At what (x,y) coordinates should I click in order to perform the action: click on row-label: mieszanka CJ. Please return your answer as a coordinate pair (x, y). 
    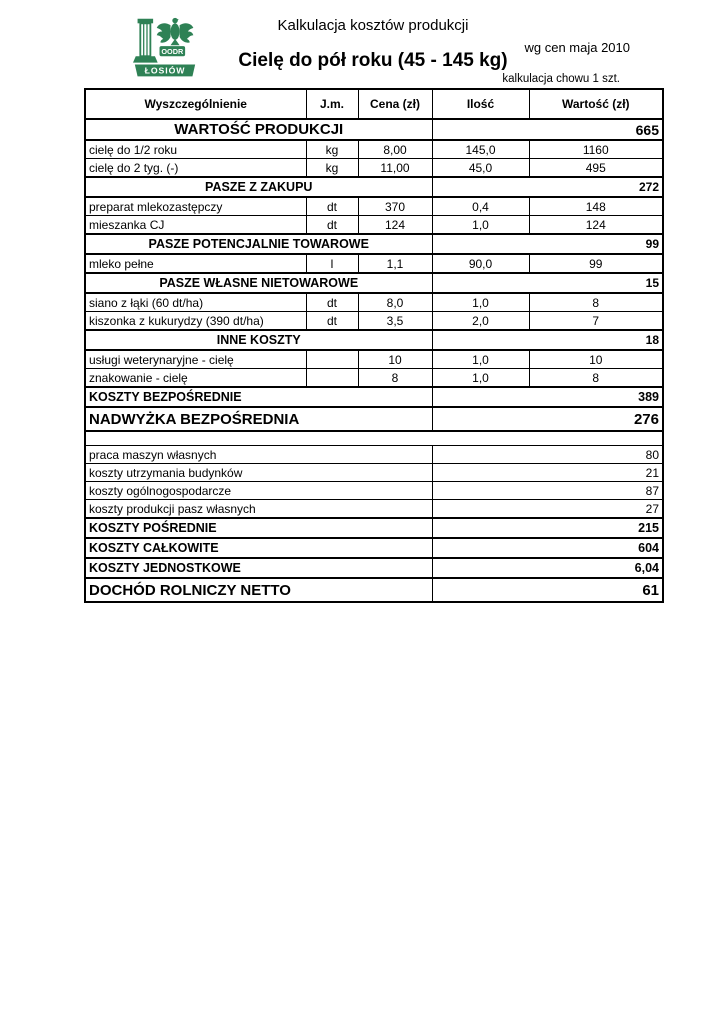
    Looking at the image, I should click on (195, 225).